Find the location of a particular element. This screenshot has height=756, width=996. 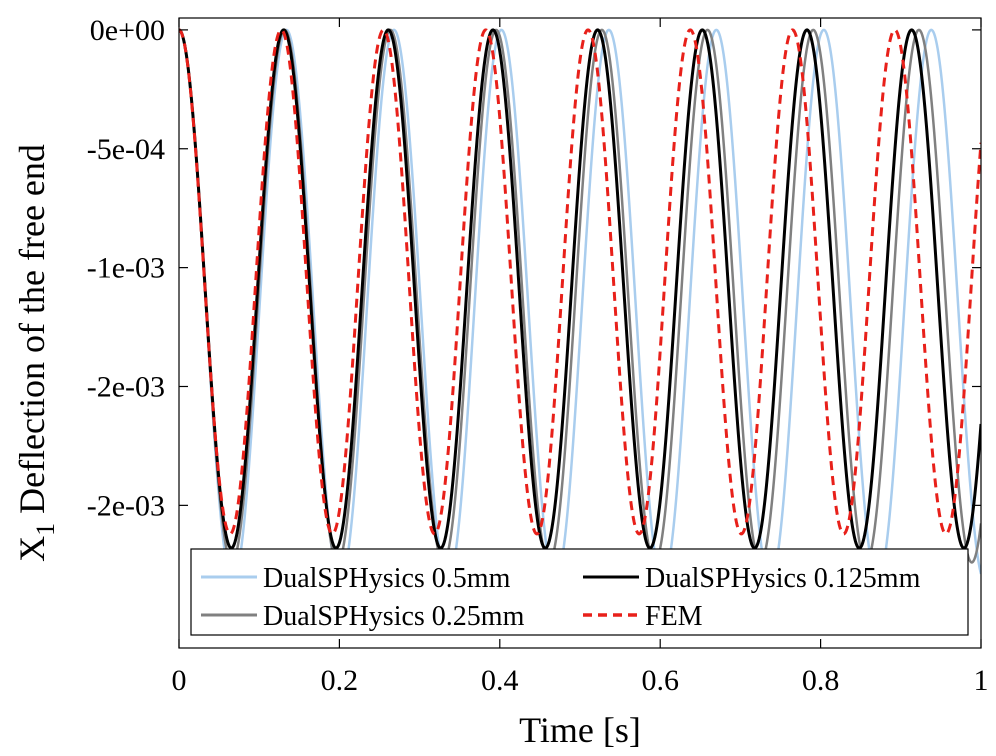

legend-box is located at coordinates (579, 592).